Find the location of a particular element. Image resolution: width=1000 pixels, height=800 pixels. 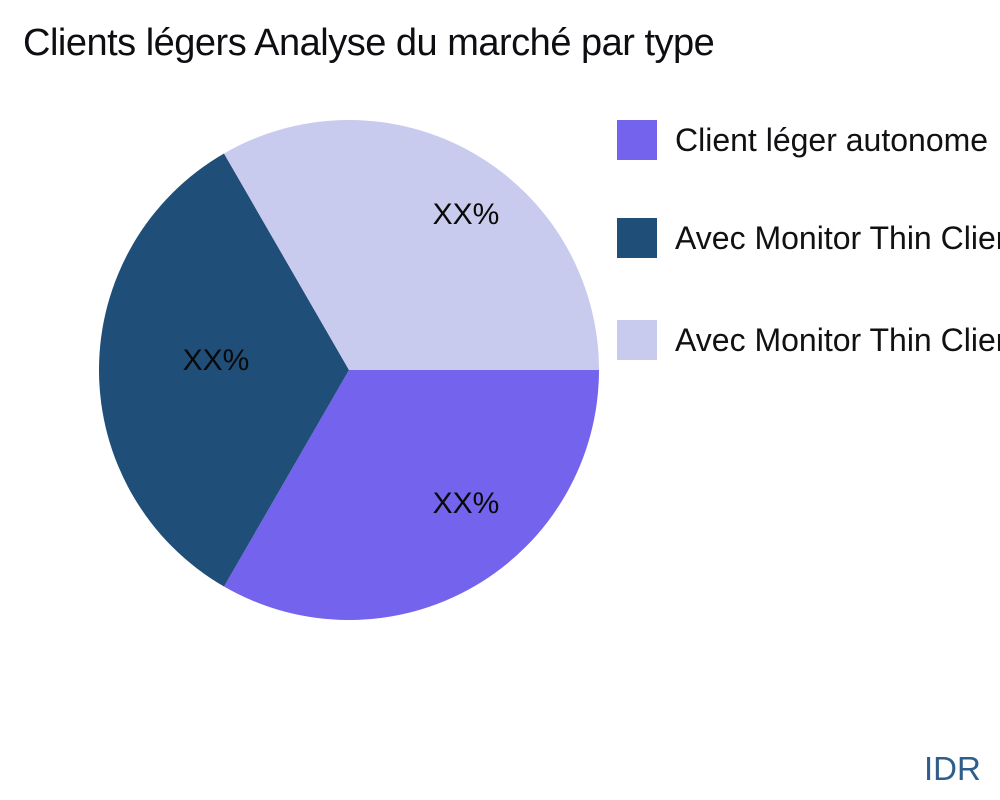

legend-item-avec-monitor-thin-client-2: Avec Monitor Thin Client is located at coordinates (808, 340).